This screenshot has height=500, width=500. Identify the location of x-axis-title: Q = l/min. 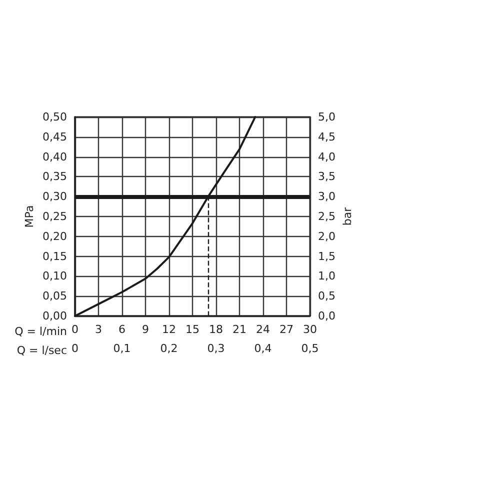
(41, 331).